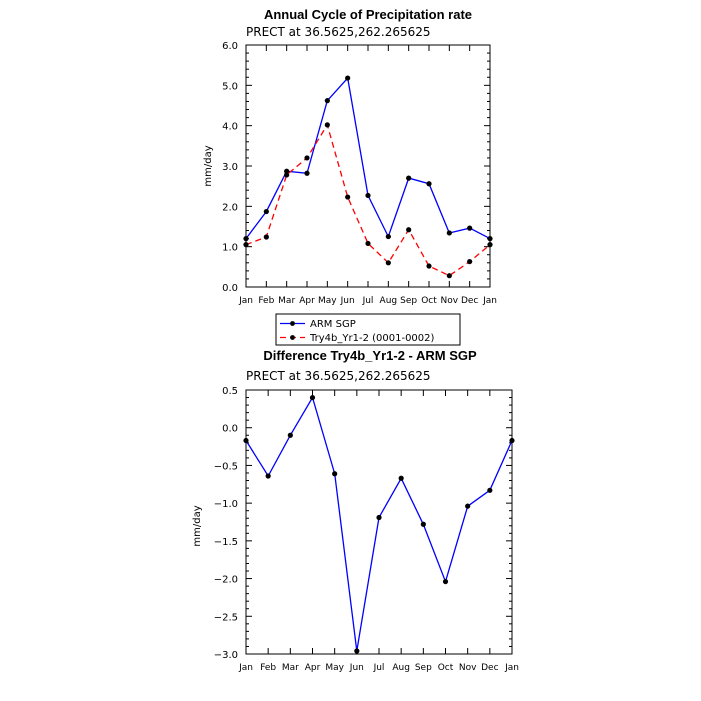 The height and width of the screenshot is (701, 701). I want to click on chart-title: Difference Try4b_Yr1-2 - ARM SGP, so click(370, 355).